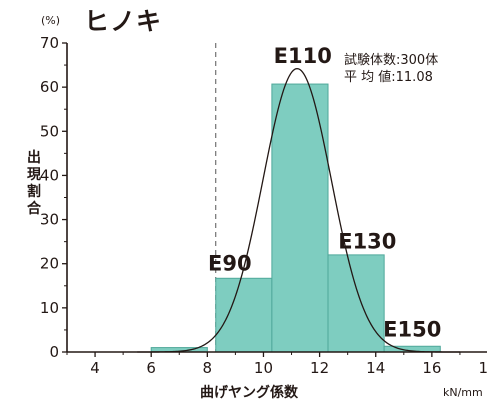 This screenshot has width=487, height=403. Describe the element at coordinates (482, 368) in the screenshot. I see `x-tick-label-18: 18` at that location.